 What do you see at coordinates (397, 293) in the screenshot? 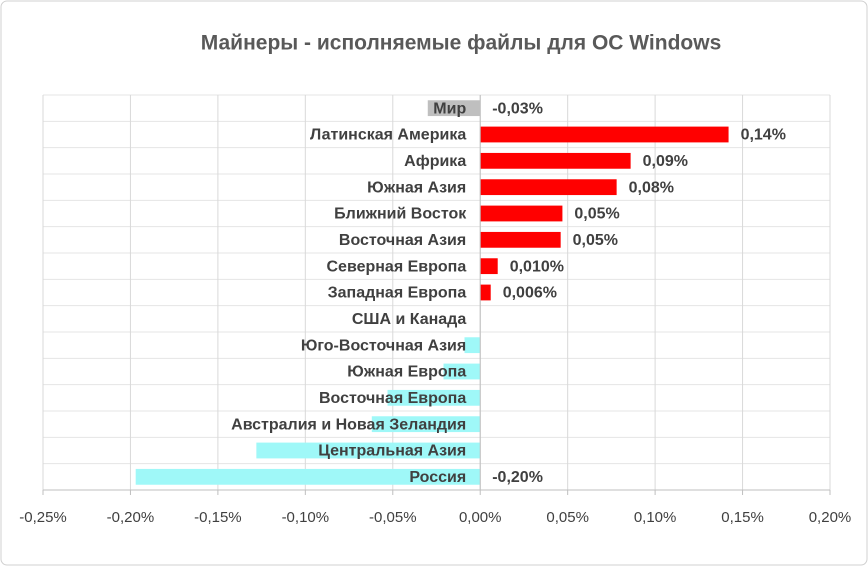
I see `y-tick-label: Западная Европа` at bounding box center [397, 293].